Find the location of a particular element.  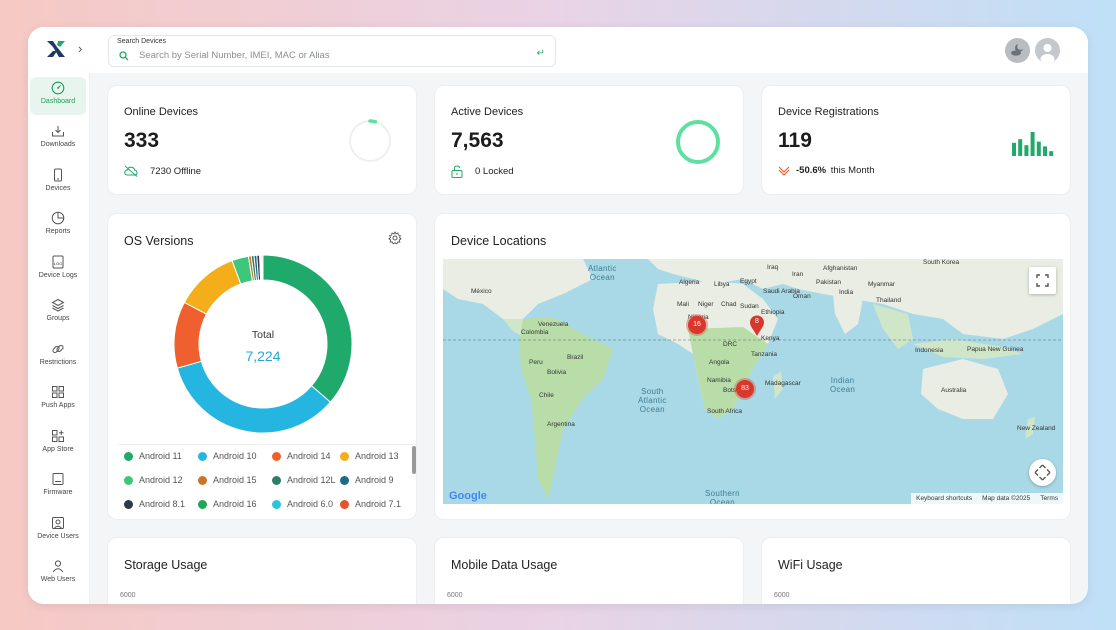

sidebar-item-groups: Groups is located at coordinates (58, 313).